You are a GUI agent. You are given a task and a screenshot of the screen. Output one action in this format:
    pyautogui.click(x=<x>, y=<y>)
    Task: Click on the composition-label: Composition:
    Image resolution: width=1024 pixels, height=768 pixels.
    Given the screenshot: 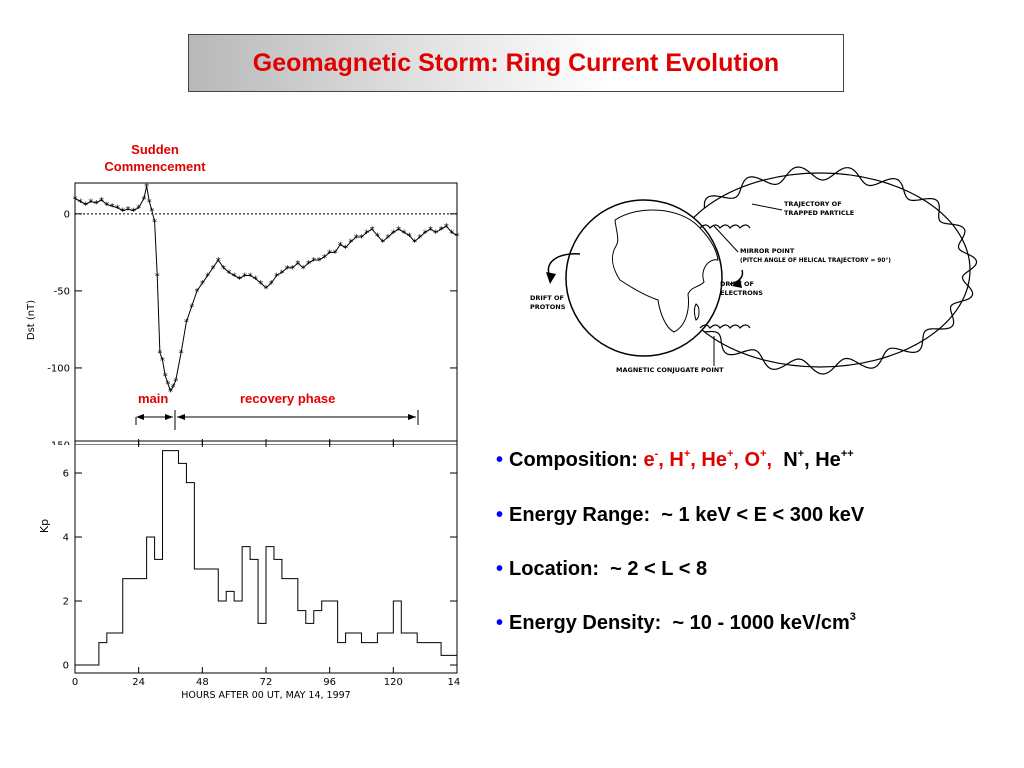 What is the action you would take?
    pyautogui.click(x=573, y=460)
    